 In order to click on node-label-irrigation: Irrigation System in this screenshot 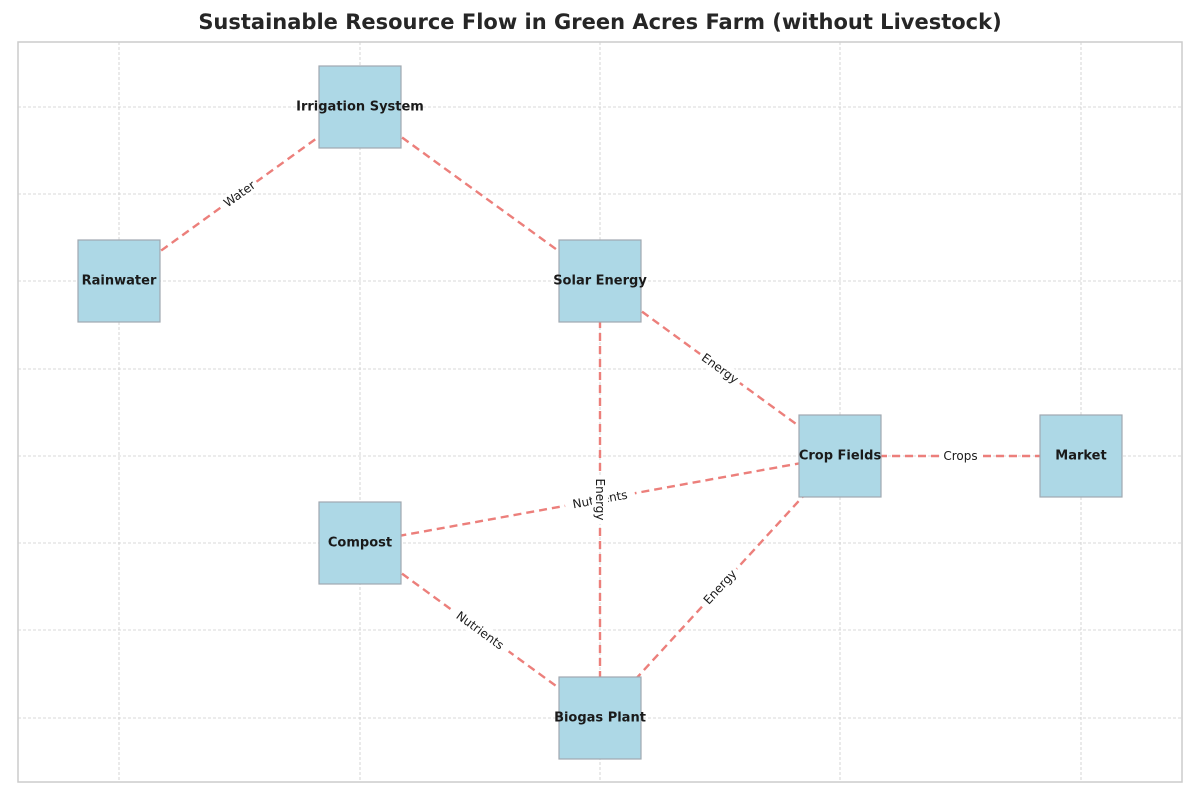, I will do `click(360, 107)`.